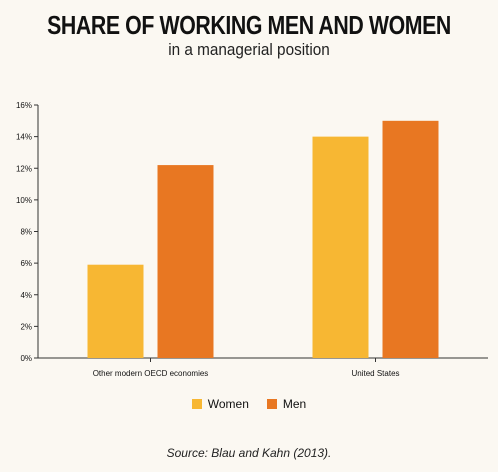  What do you see at coordinates (24, 200) in the screenshot?
I see `y-tick-label: 10%` at bounding box center [24, 200].